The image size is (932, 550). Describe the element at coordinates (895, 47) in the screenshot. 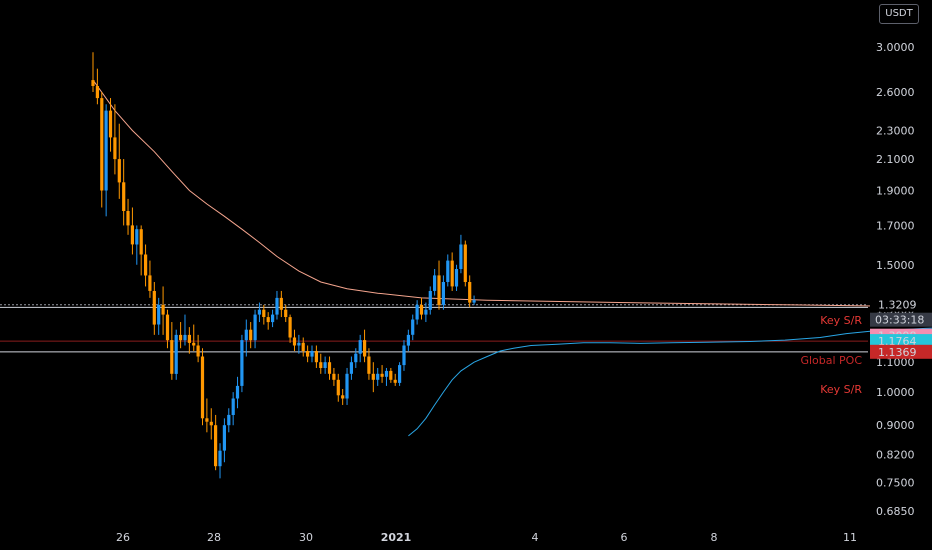

I see `price-tick-label: 3.0000` at that location.